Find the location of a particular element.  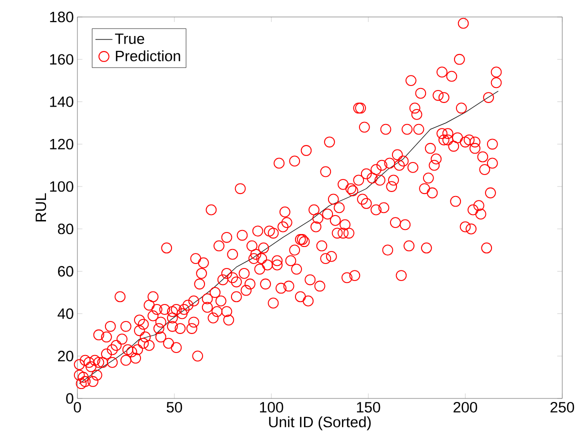

x-tick-label: 0 is located at coordinates (77, 407).